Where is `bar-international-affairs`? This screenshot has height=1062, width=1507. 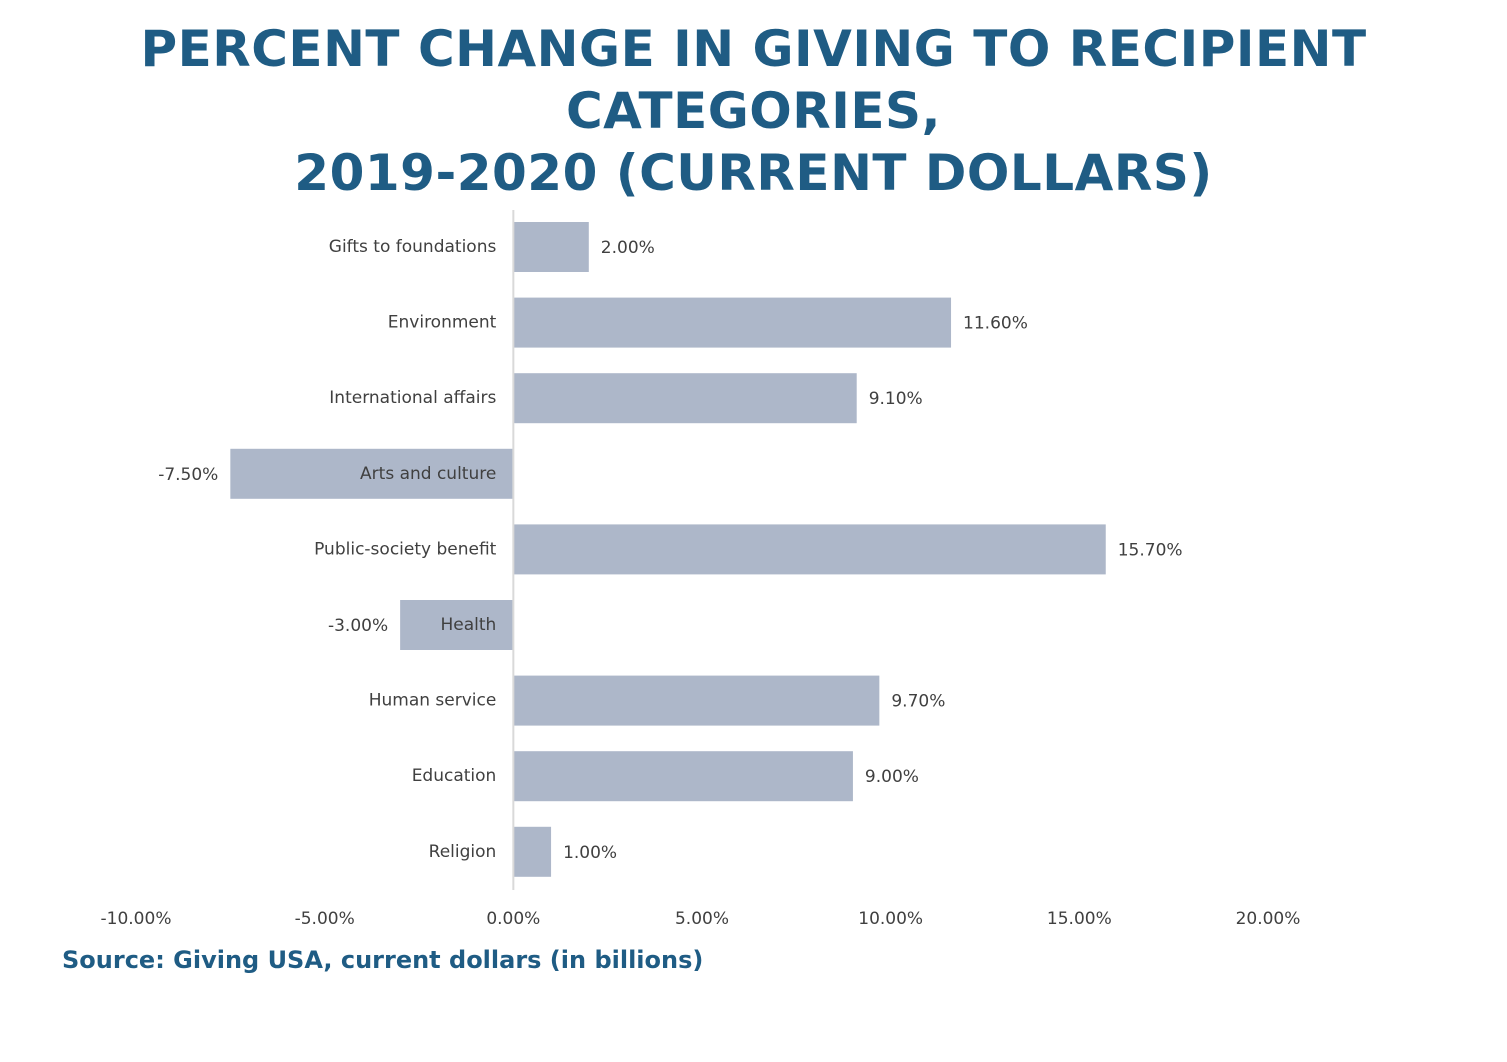 bar-international-affairs is located at coordinates (685, 398).